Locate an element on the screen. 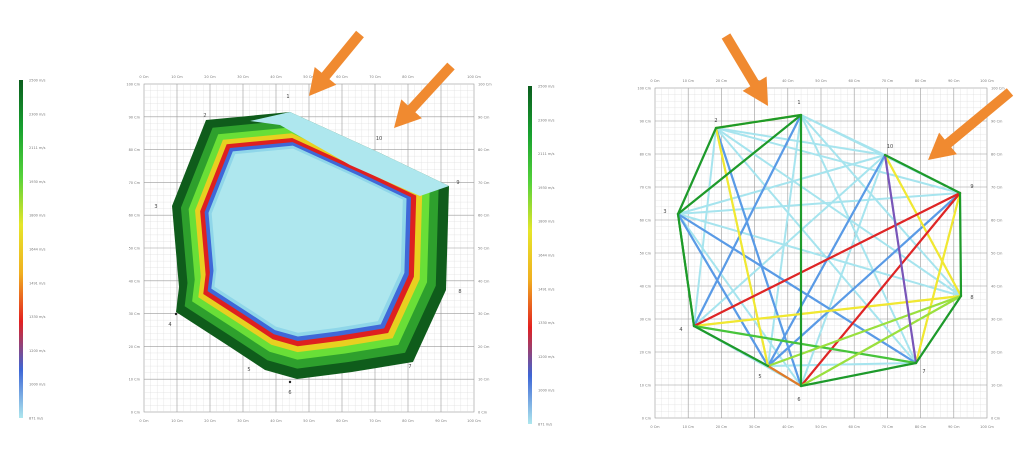 The image size is (1024, 454). left-y-tick-left: 0 Cm is located at coordinates (136, 413).